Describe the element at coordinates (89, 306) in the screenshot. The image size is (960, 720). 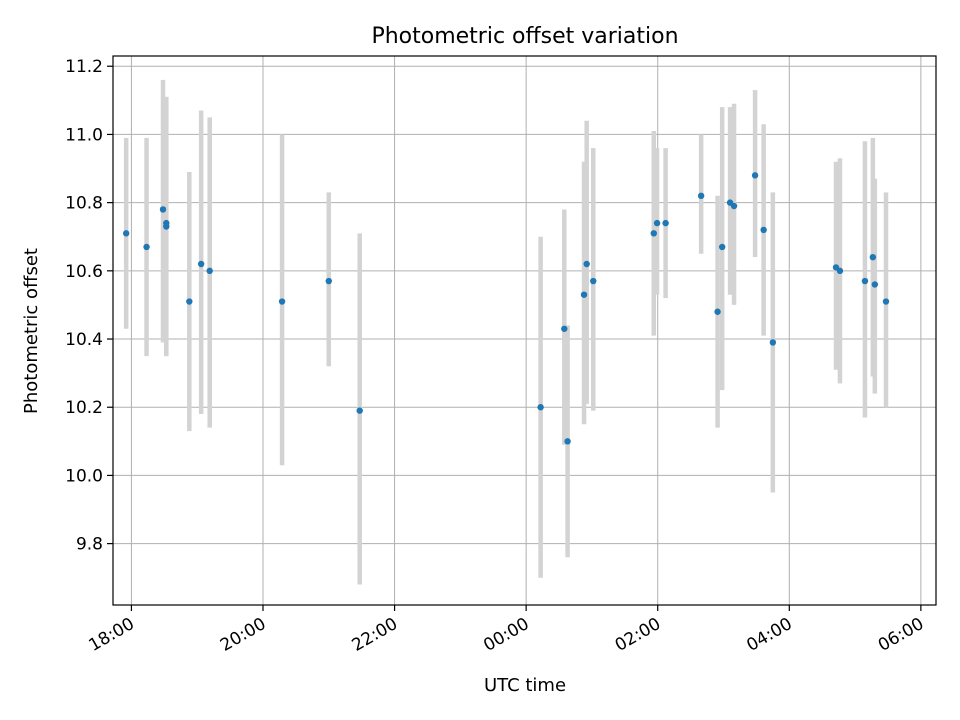
I see `y-axis-ticks: 9.8 10.0 10.2 10.4 10.6 10.8 11.0 11.2` at that location.